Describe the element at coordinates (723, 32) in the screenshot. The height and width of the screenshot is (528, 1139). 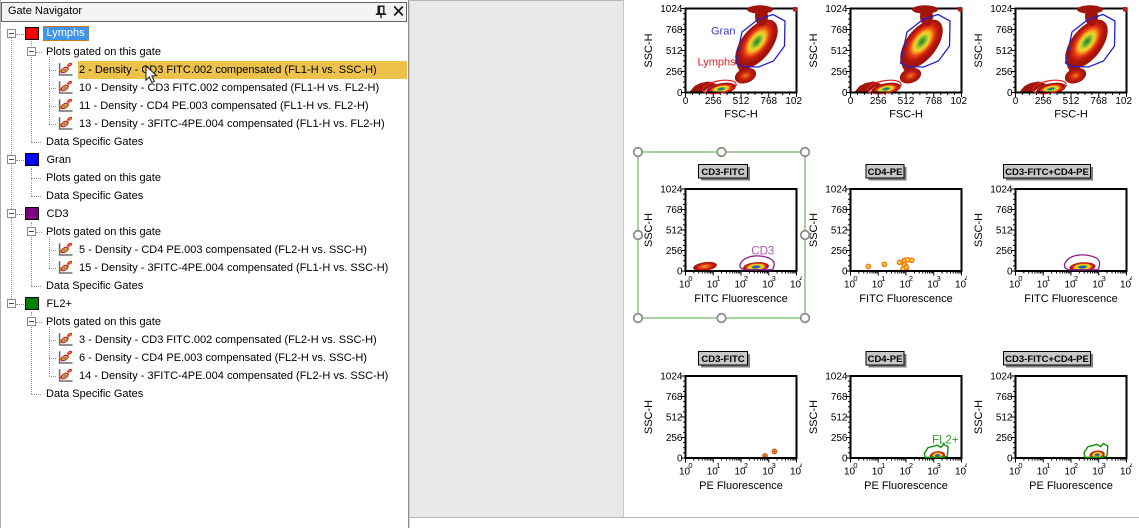
I see `svg-text: Gran` at that location.